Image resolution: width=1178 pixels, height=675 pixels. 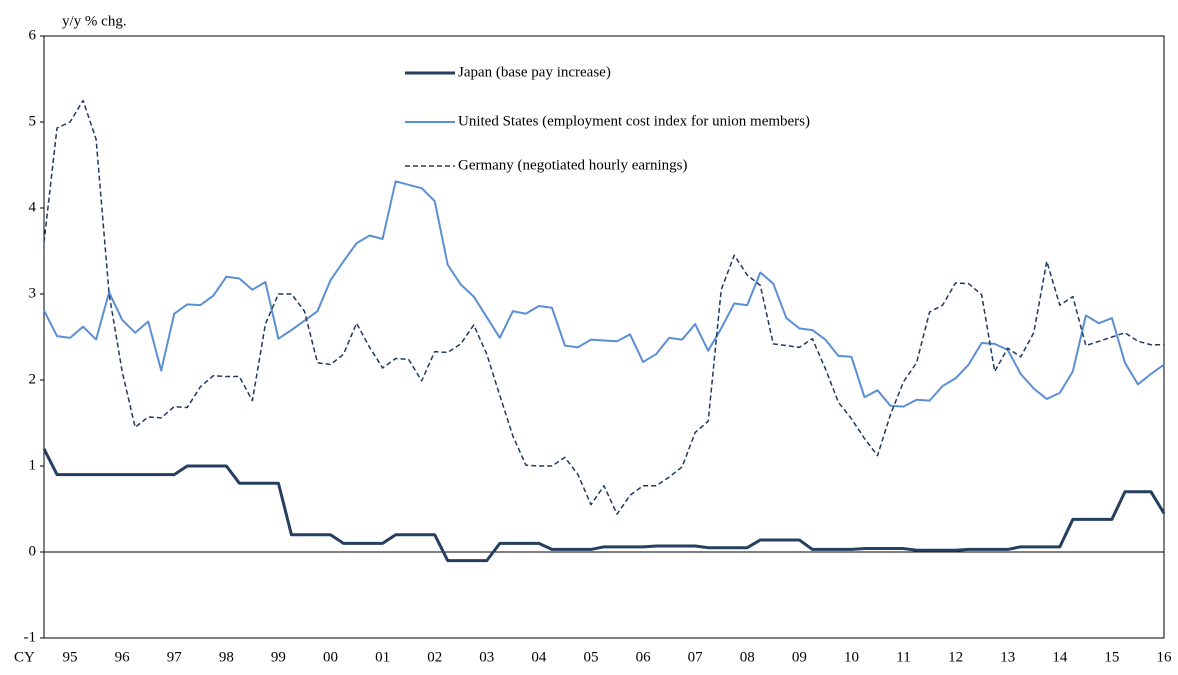 I want to click on x-tick-label: 15, so click(x=1111, y=657).